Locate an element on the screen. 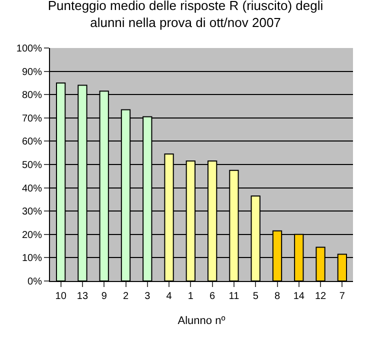 The height and width of the screenshot is (337, 371). y-tick-label: 70% is located at coordinates (32, 118).